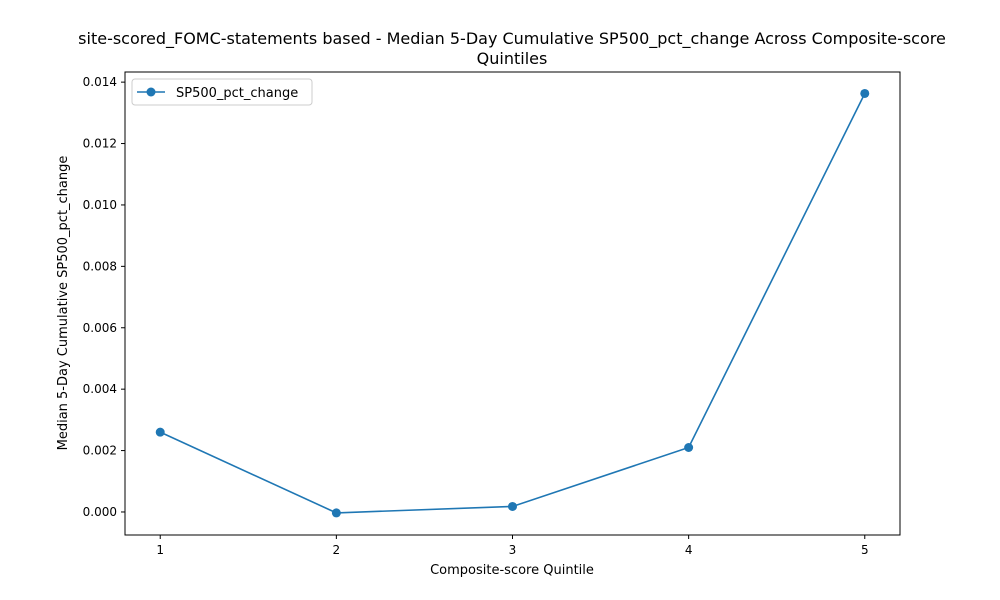  What do you see at coordinates (100, 82) in the screenshot?
I see `y-tick-label: 0.014` at bounding box center [100, 82].